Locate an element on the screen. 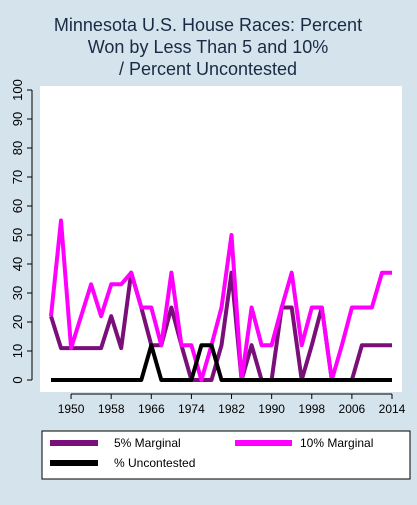 Image resolution: width=417 pixels, height=505 pixels. x-tick-label: 1958 is located at coordinates (111, 409).